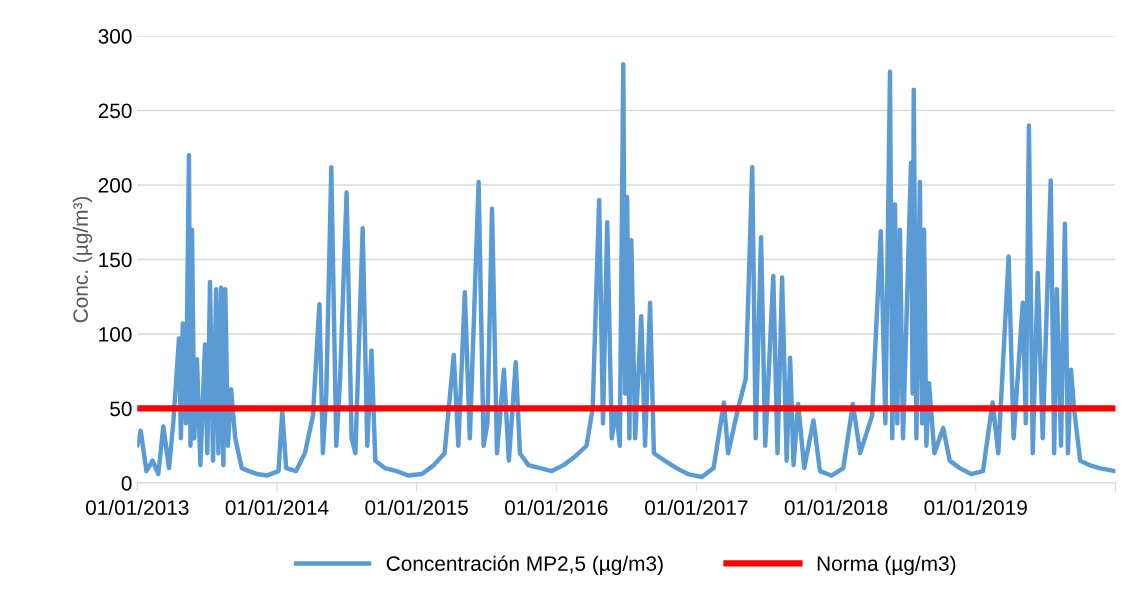  Describe the element at coordinates (115, 111) in the screenshot. I see `y-tick-label: 250` at that location.